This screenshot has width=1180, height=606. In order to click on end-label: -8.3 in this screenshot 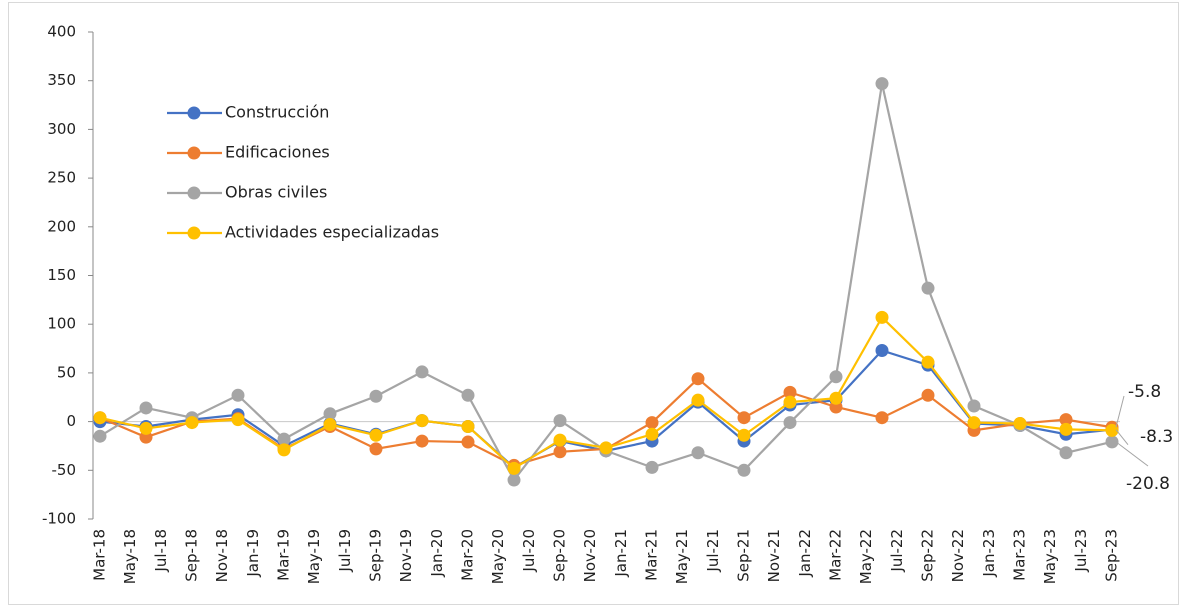, I will do `click(1156, 437)`.